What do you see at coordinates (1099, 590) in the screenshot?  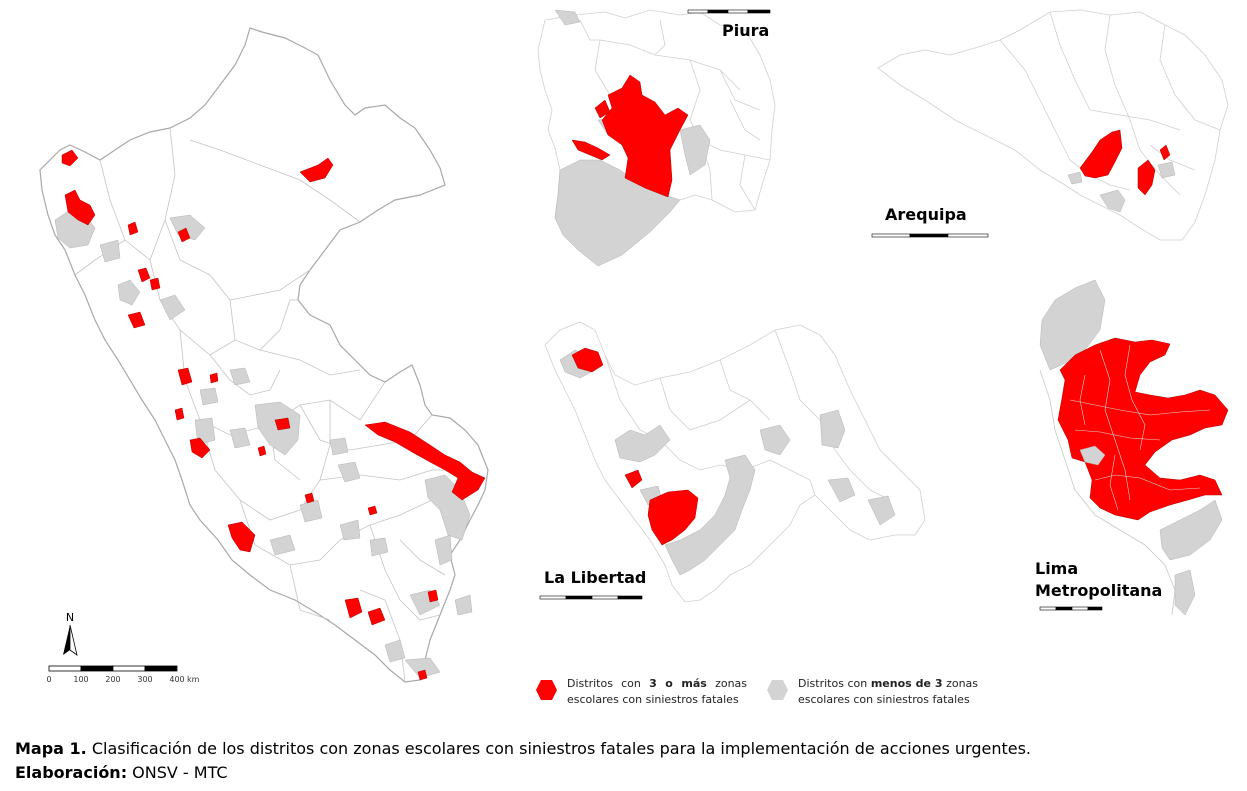 I see `lima-label-line2: Metropolitana` at bounding box center [1099, 590].